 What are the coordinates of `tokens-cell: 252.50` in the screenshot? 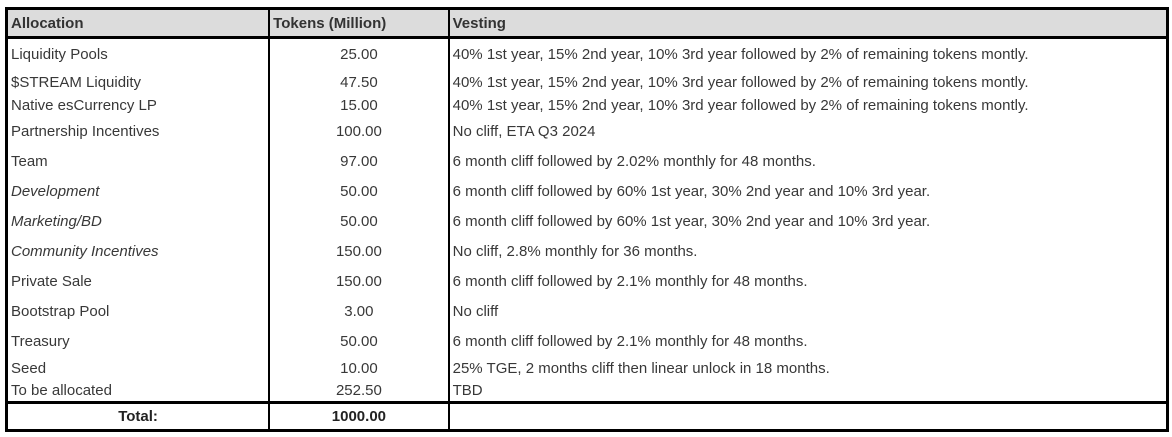 It's located at (359, 391).